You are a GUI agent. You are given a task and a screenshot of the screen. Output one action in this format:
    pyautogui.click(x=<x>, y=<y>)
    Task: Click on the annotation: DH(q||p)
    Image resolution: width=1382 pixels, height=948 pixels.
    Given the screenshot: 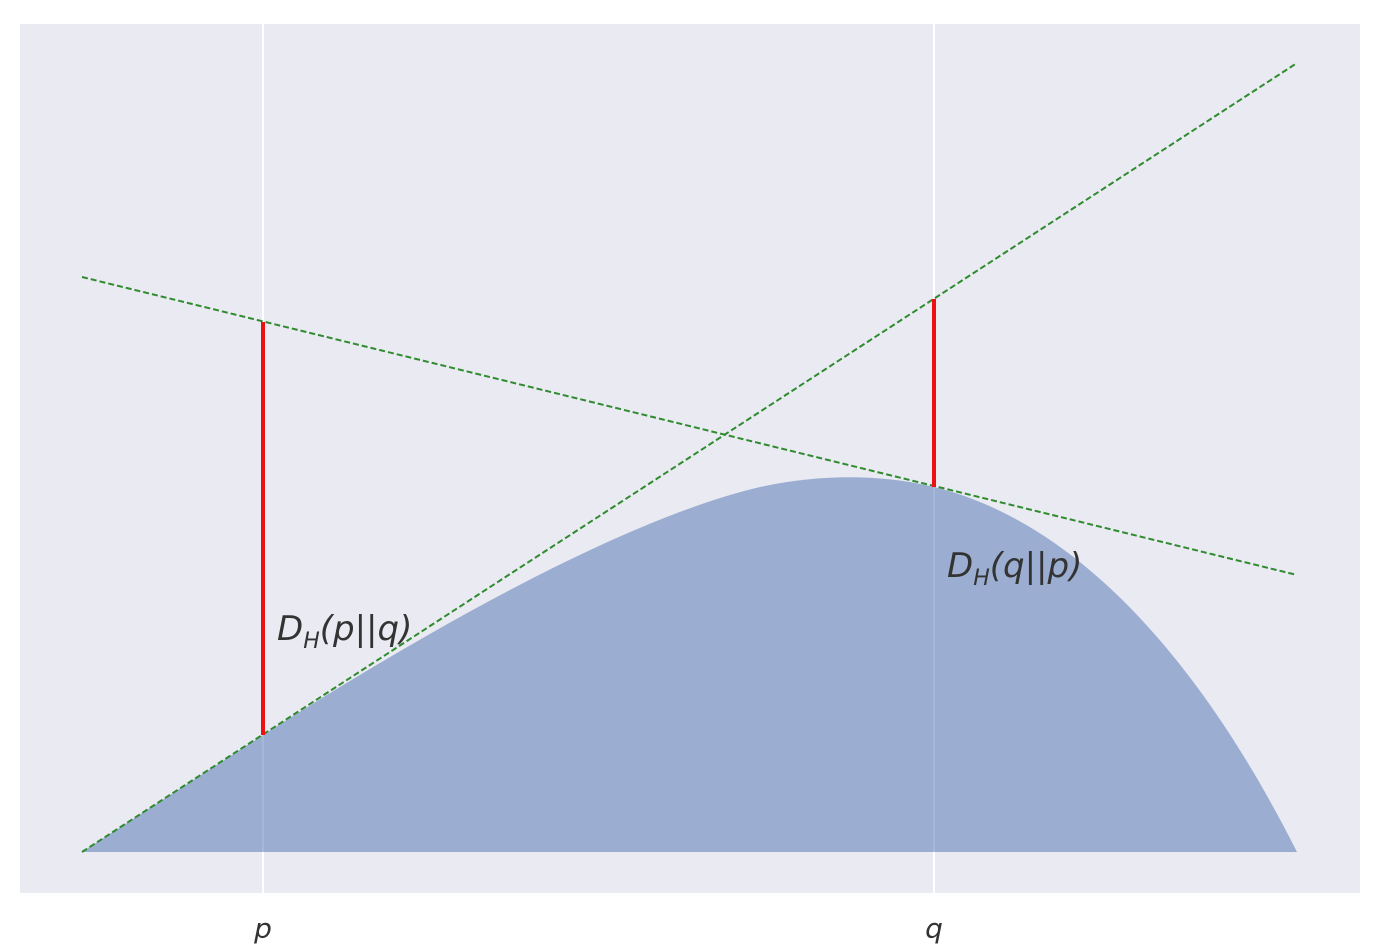 What is the action you would take?
    pyautogui.click(x=1014, y=568)
    